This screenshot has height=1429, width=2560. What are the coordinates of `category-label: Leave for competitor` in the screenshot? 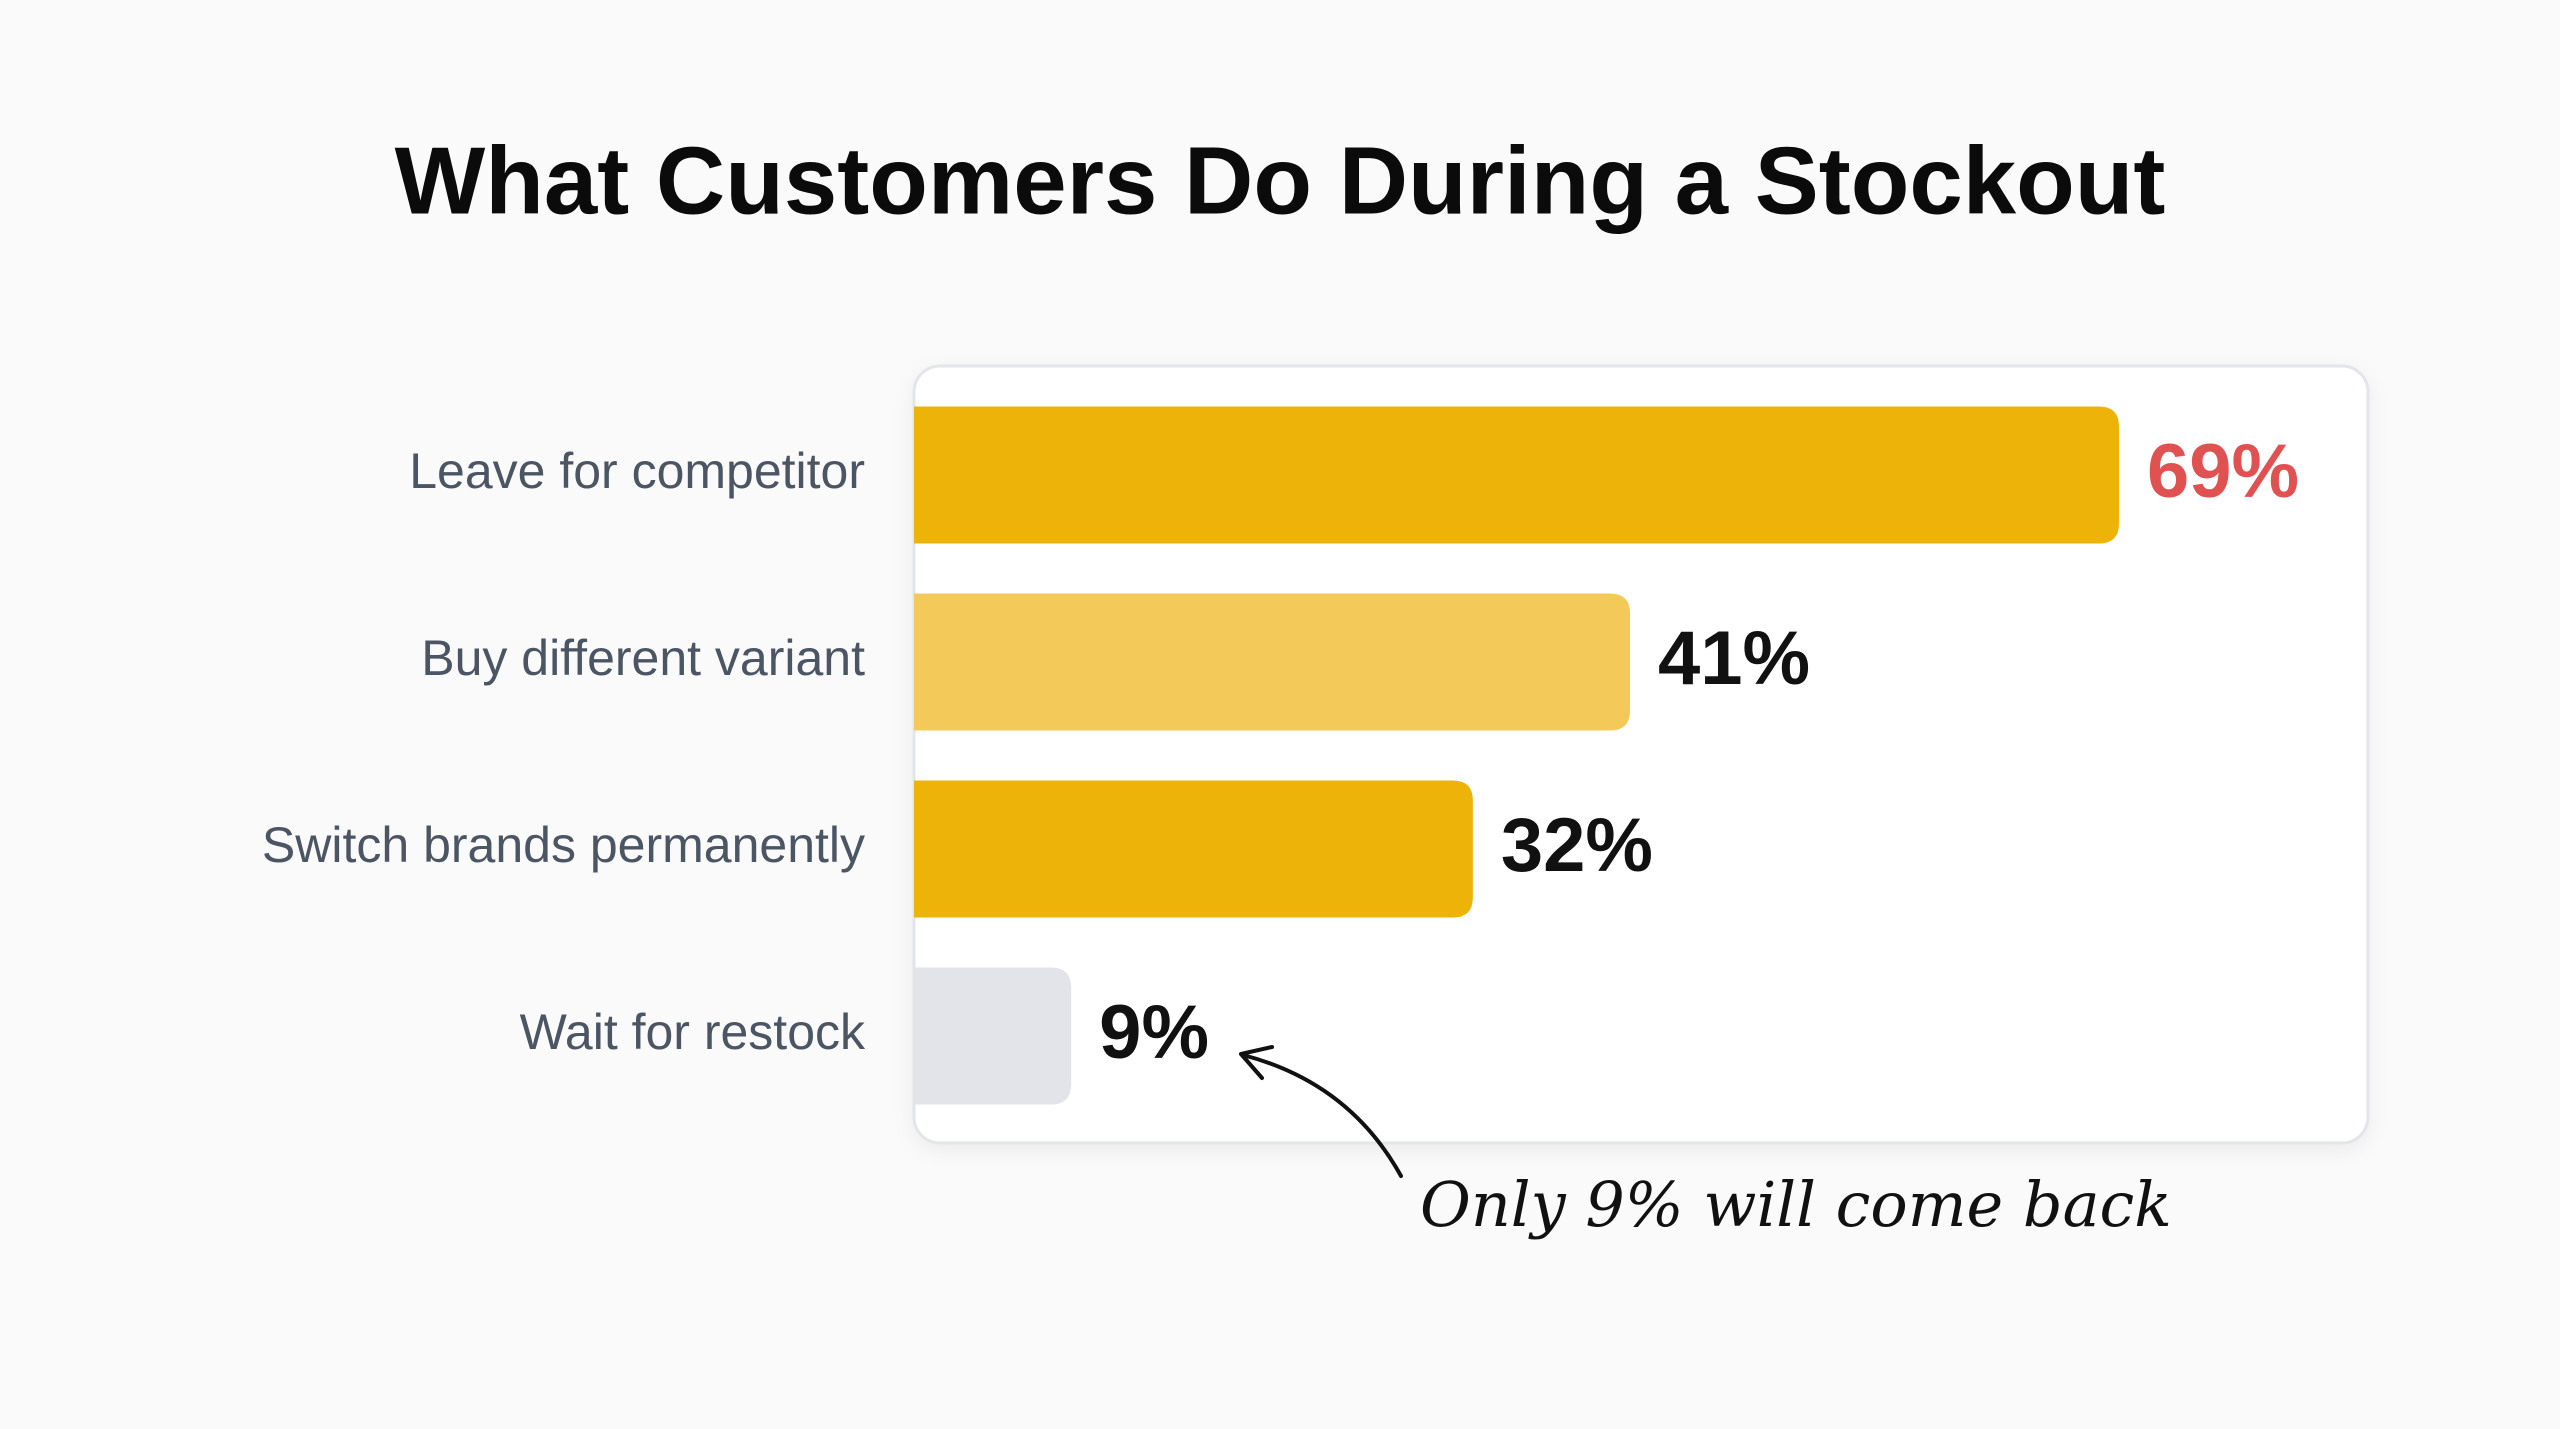 It's located at (637, 471).